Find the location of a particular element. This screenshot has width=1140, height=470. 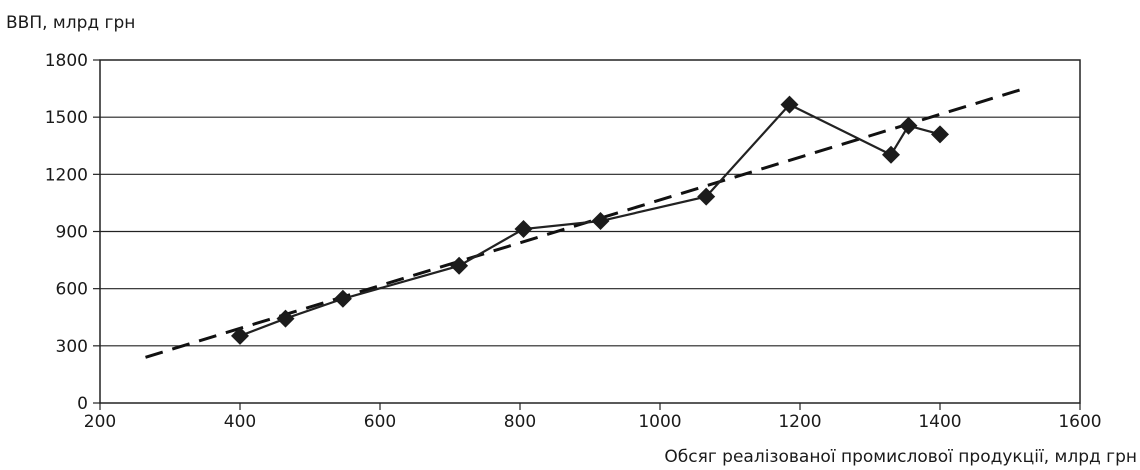

y-axis-ticks: 0 300 600 900 1200 1500 1800 is located at coordinates (72, 232).